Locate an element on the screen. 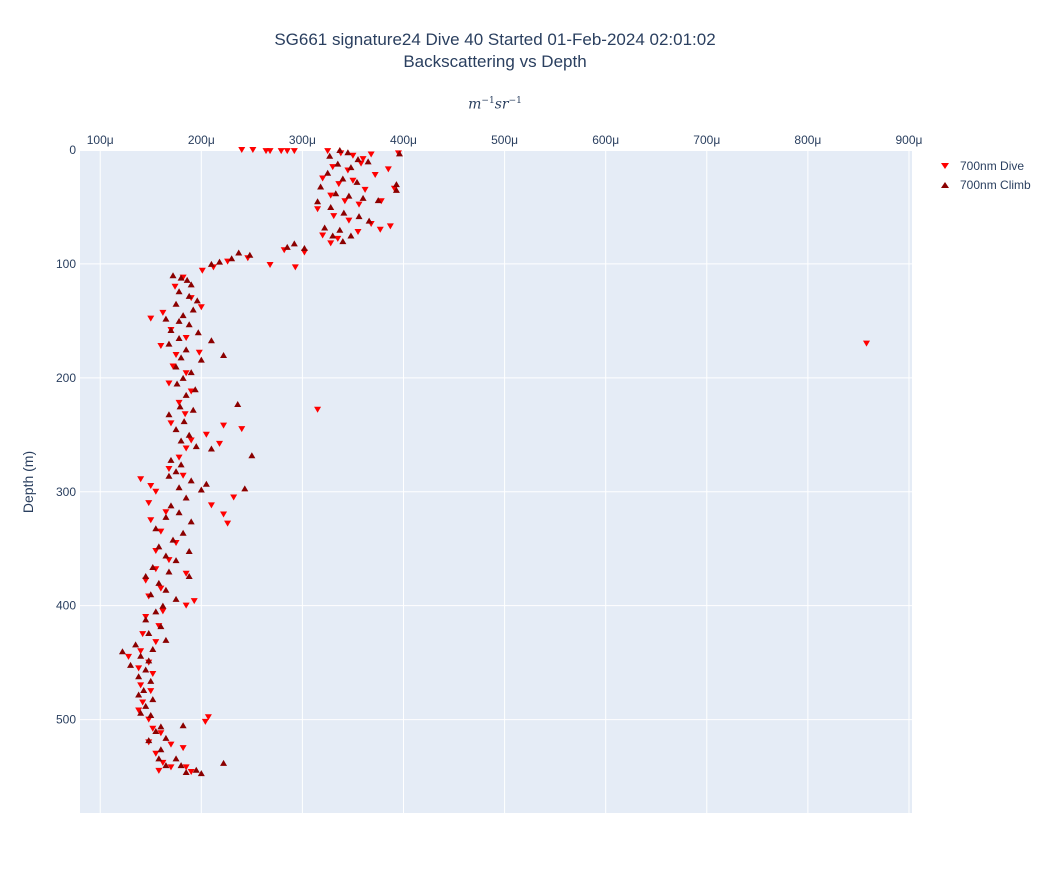  legend-item-dive: 700nm Dive is located at coordinates (985, 165).